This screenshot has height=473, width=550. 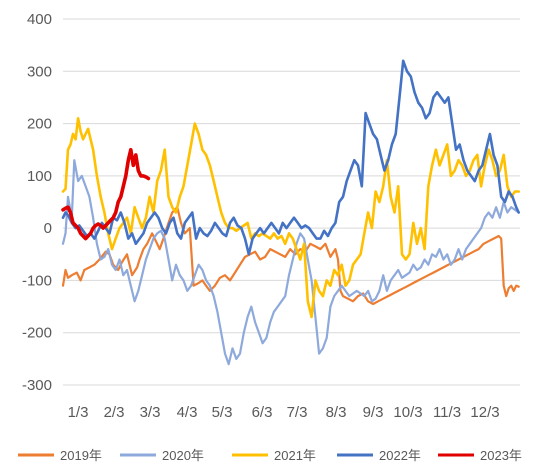 What do you see at coordinates (114, 412) in the screenshot?
I see `x-tick-label: 2/3` at bounding box center [114, 412].